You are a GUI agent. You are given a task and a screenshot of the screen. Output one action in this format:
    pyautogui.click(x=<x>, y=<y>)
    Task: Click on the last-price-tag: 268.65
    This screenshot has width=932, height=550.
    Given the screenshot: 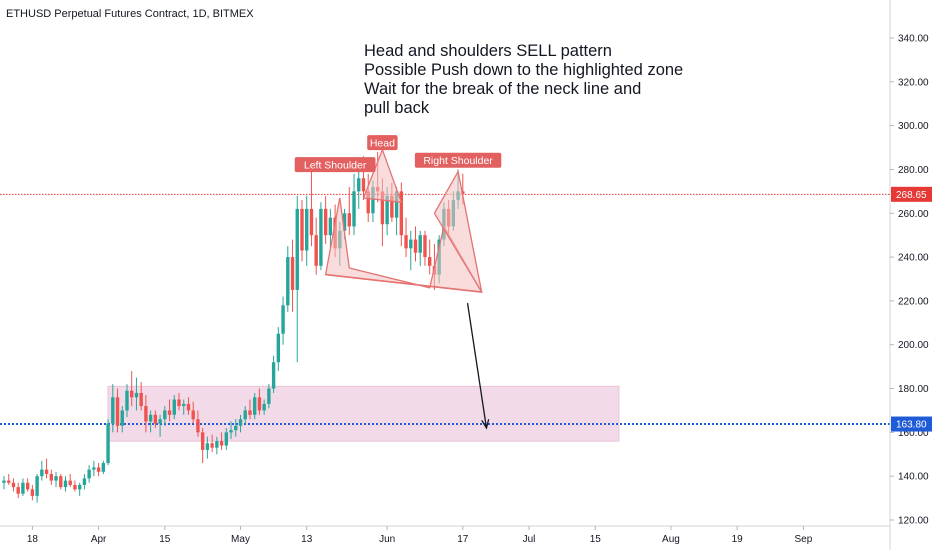 What is the action you would take?
    pyautogui.click(x=911, y=195)
    